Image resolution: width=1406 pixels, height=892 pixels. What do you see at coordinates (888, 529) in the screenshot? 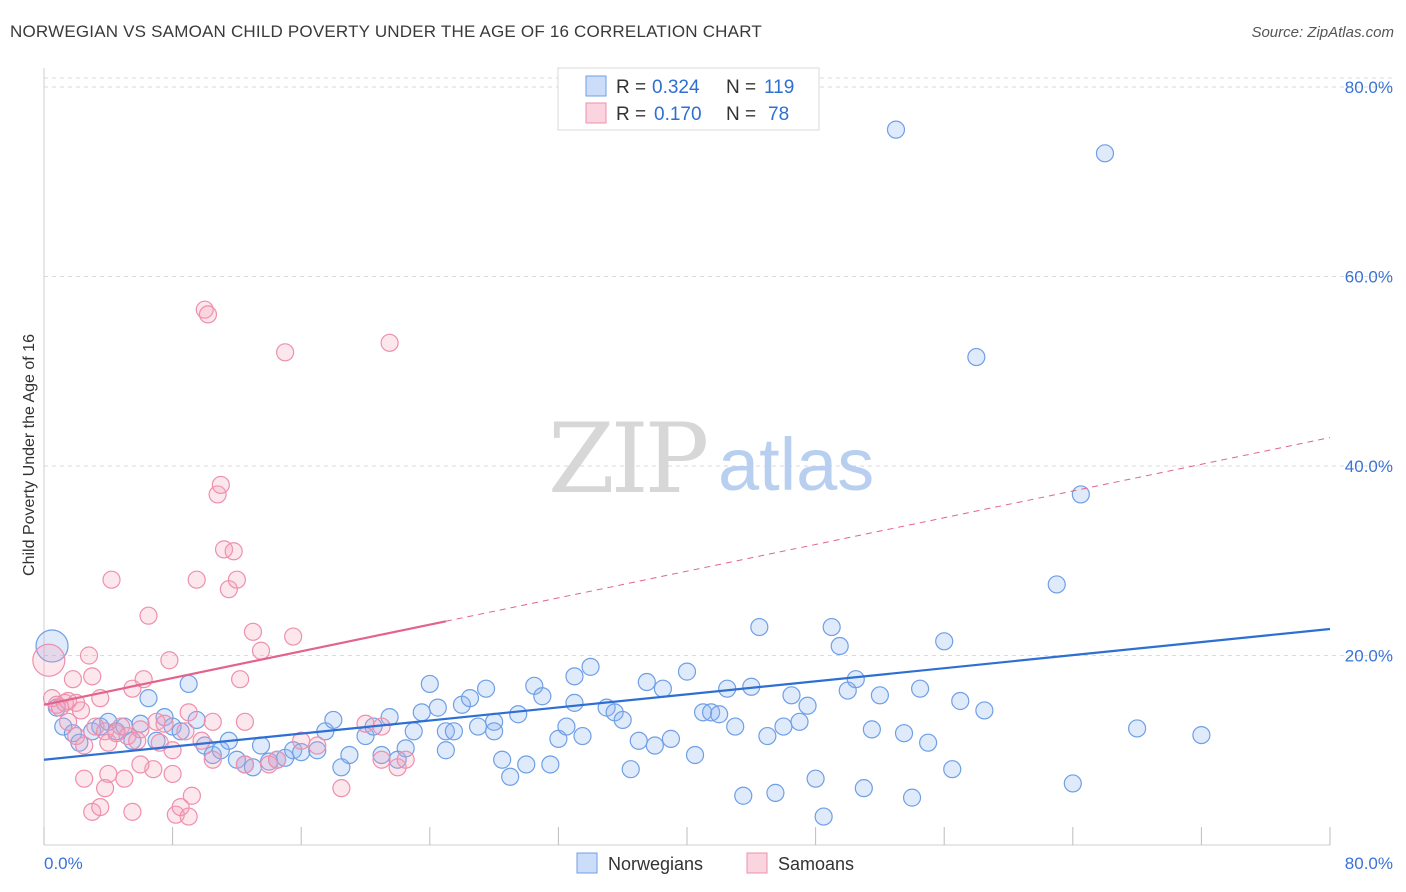
I see `trendline-samoans-extension` at bounding box center [888, 529].